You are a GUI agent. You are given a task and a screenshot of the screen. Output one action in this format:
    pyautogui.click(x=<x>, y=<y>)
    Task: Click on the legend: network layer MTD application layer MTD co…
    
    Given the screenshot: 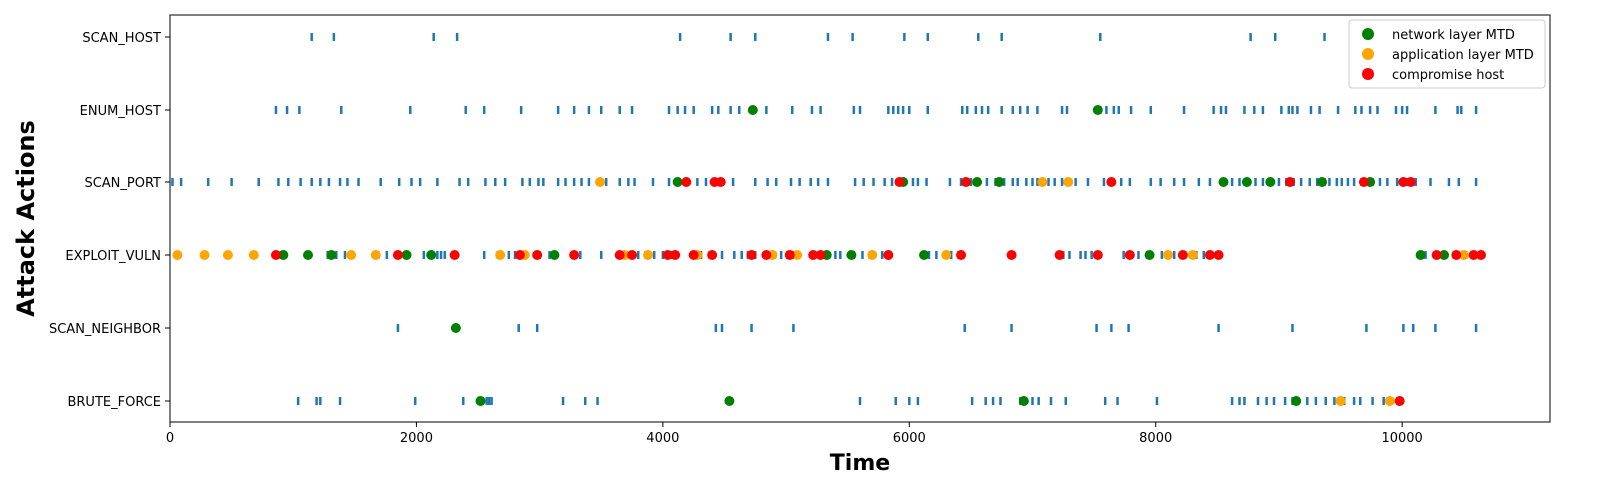 What is the action you would take?
    pyautogui.click(x=1447, y=54)
    